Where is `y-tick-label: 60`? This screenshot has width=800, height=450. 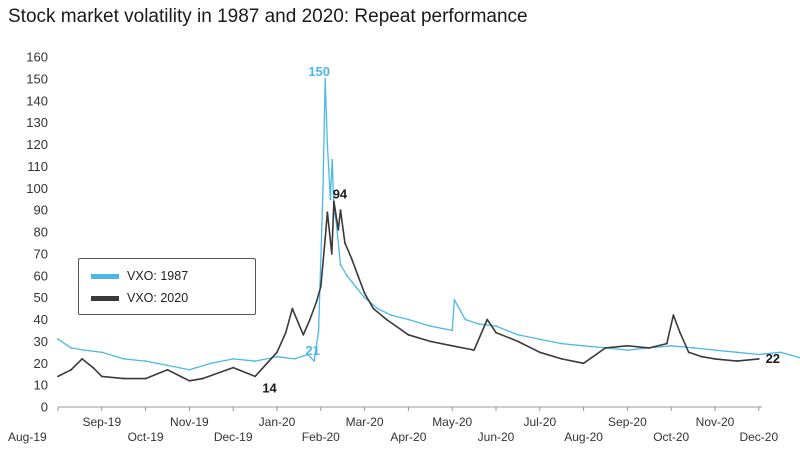
y-tick-label: 60 is located at coordinates (41, 275).